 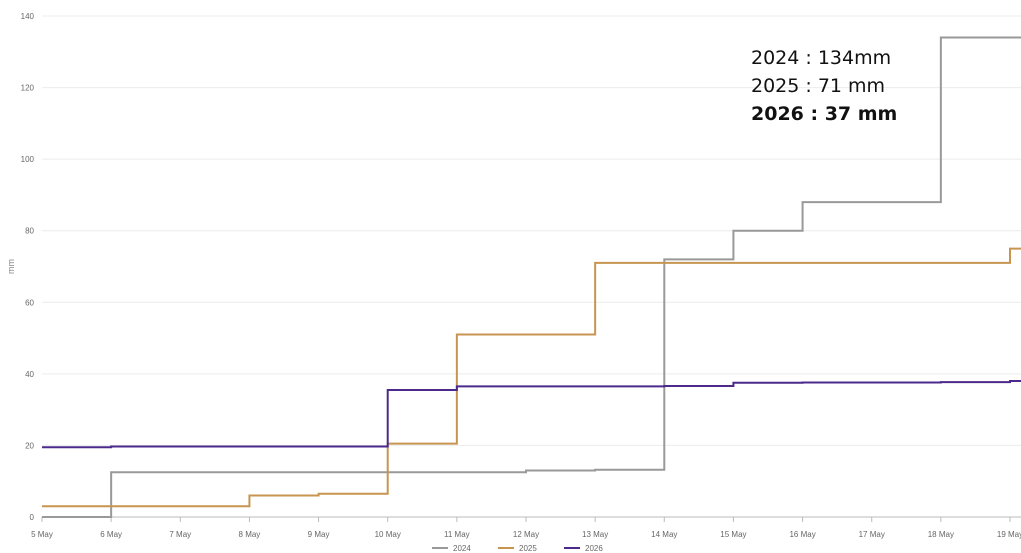 I want to click on x-tick-label: 12 May, so click(x=526, y=534).